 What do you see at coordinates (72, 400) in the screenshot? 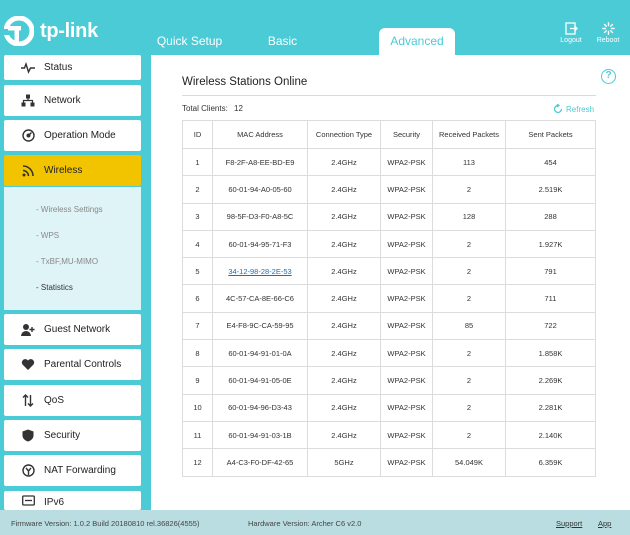
I see `sidebar-item-qos: QoS` at bounding box center [72, 400].